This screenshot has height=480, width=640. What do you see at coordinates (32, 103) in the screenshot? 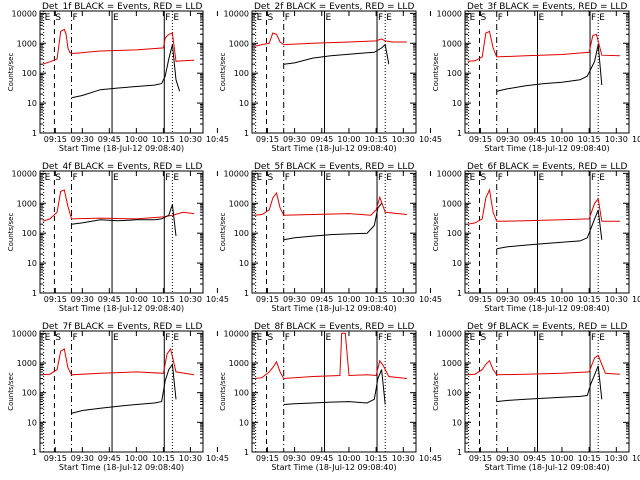
I see `y-tick-label: 10` at bounding box center [32, 103].